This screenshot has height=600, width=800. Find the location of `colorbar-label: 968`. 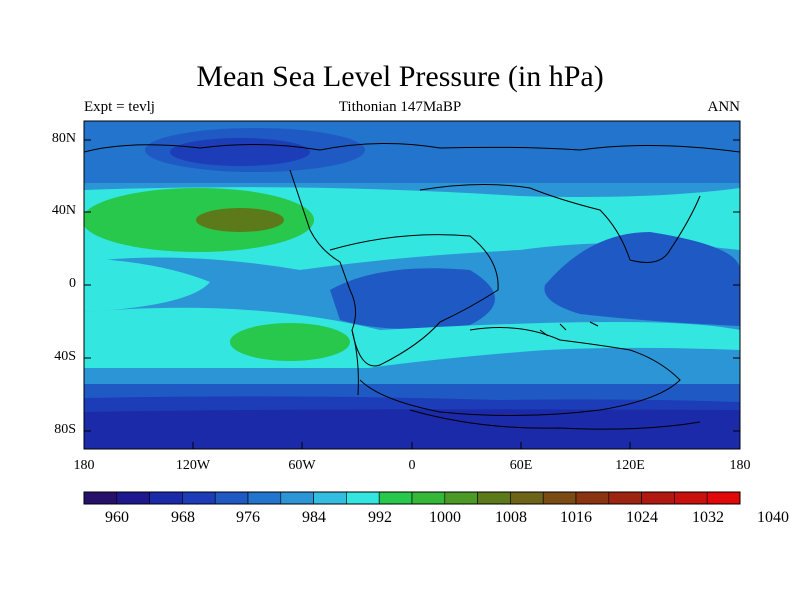

colorbar-label: 968 is located at coordinates (183, 517).